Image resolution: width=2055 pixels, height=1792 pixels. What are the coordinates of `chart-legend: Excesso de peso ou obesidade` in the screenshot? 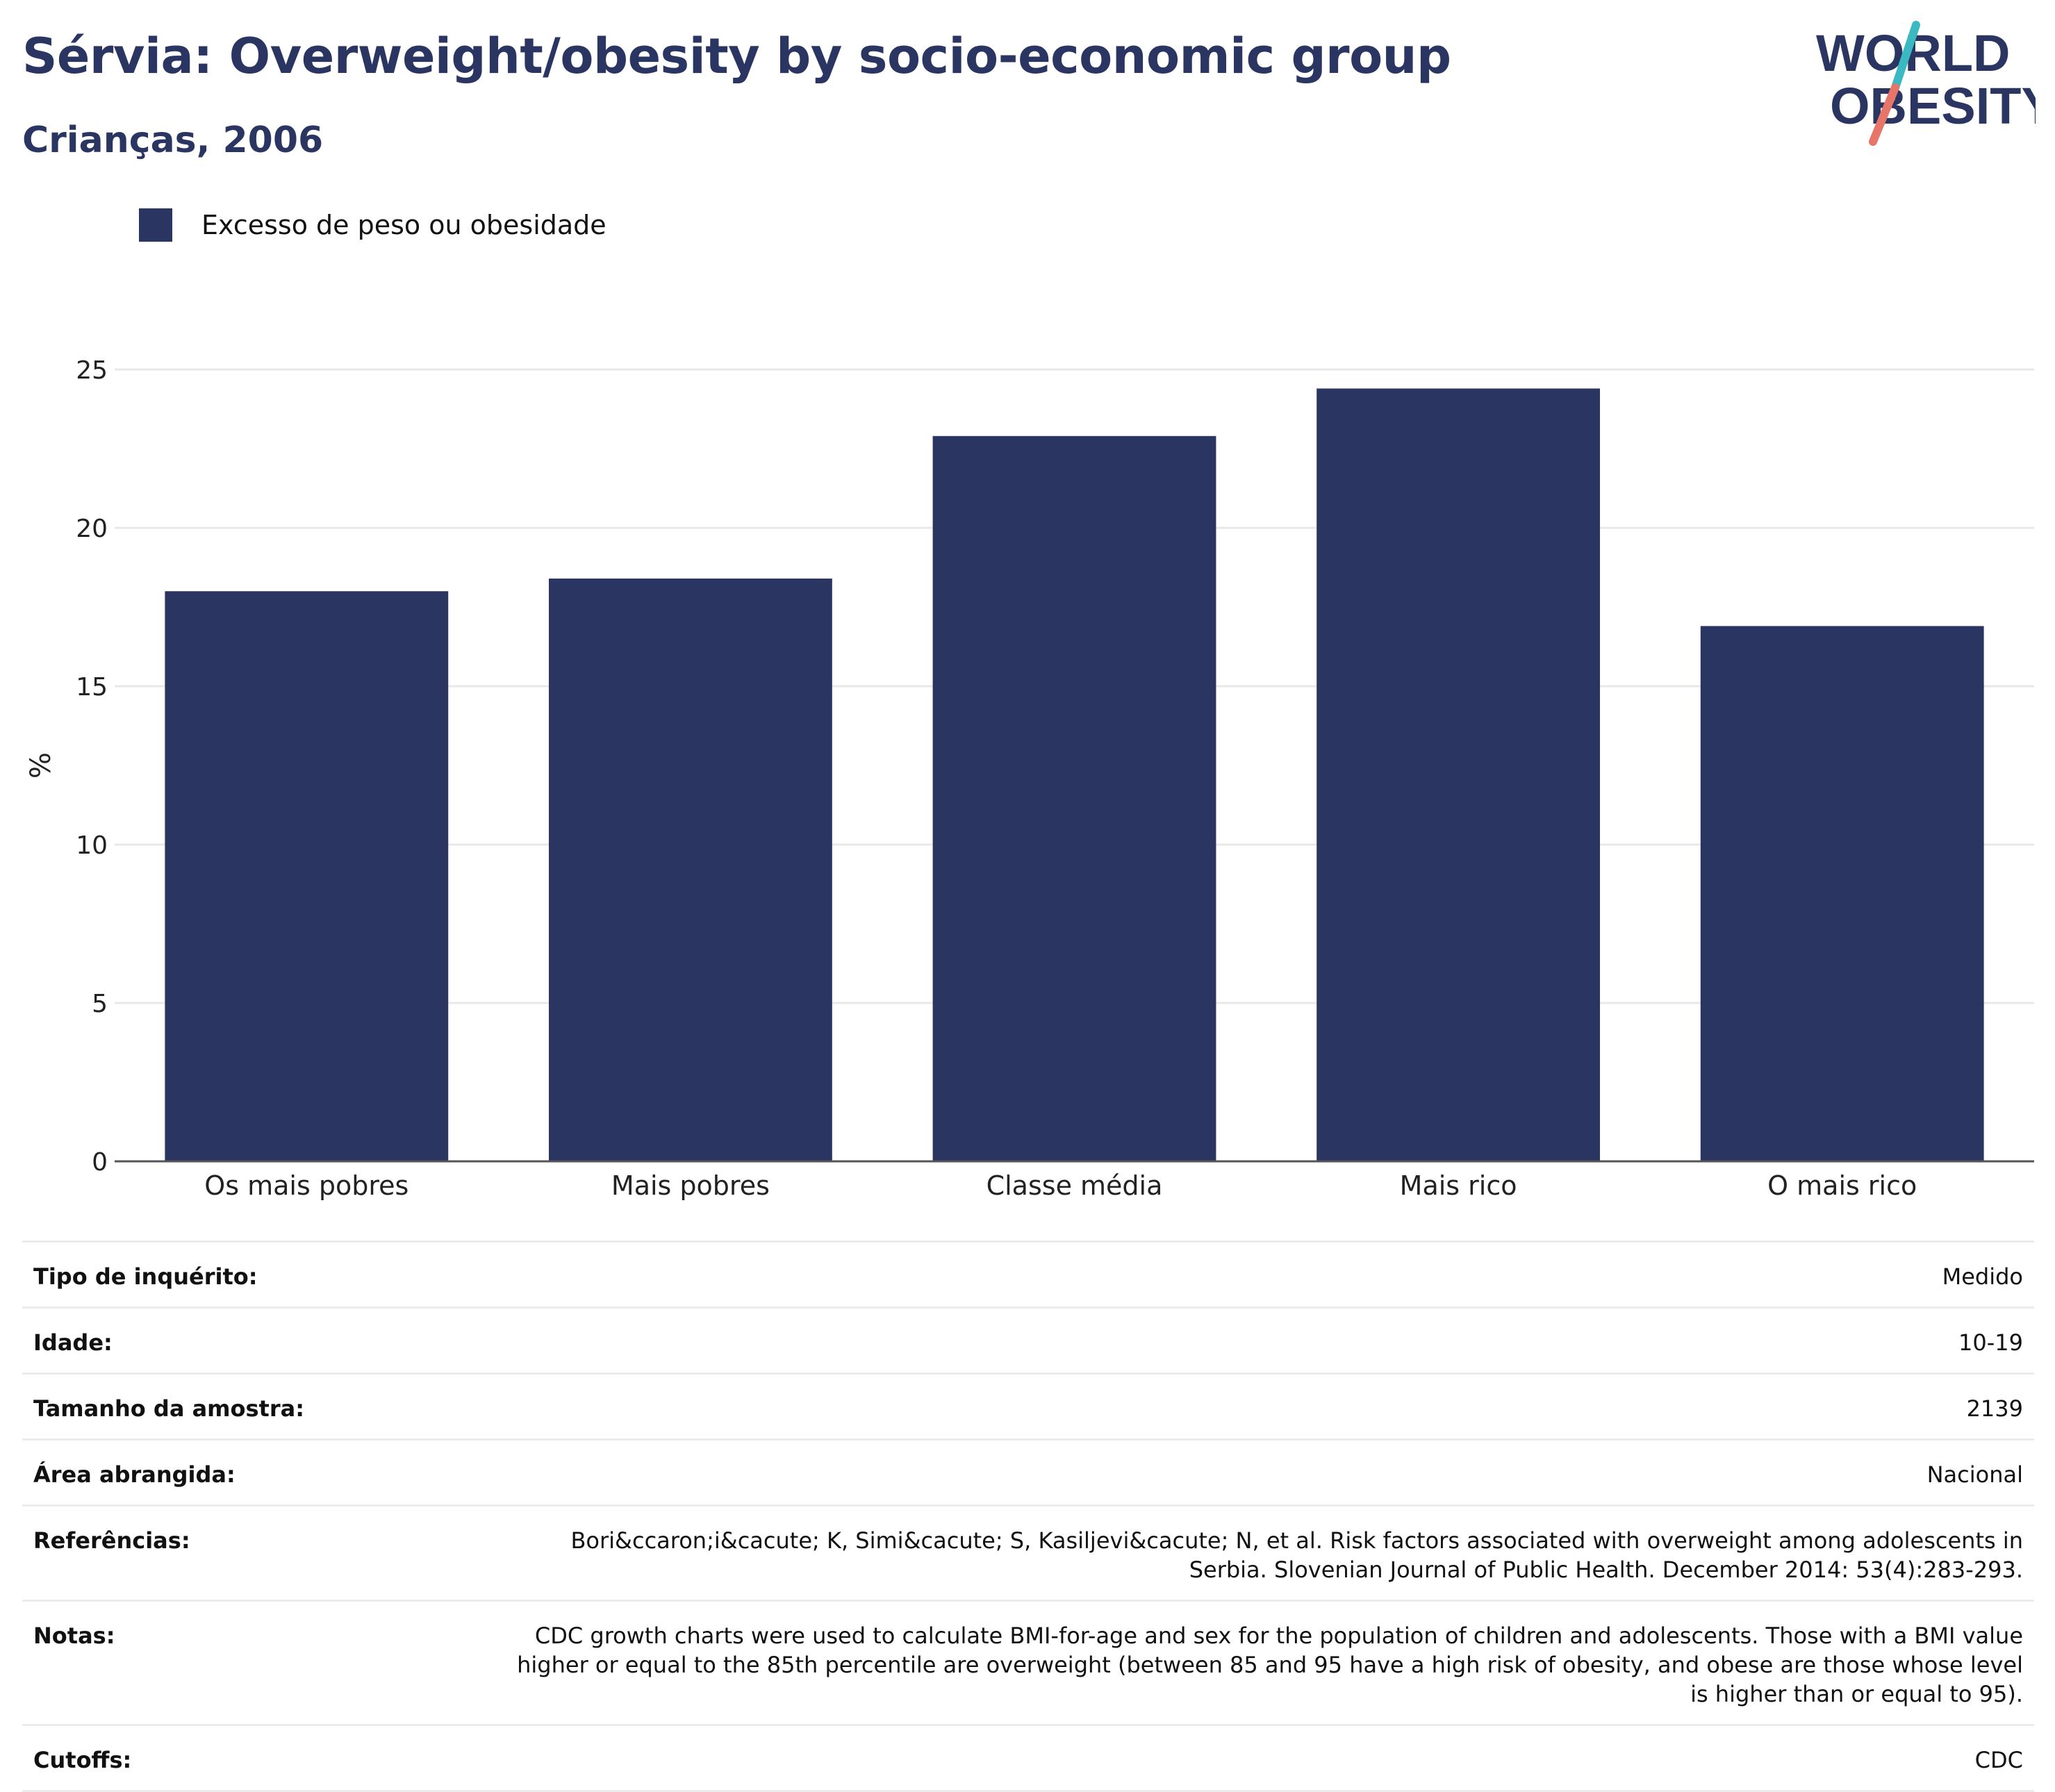 It's located at (373, 225).